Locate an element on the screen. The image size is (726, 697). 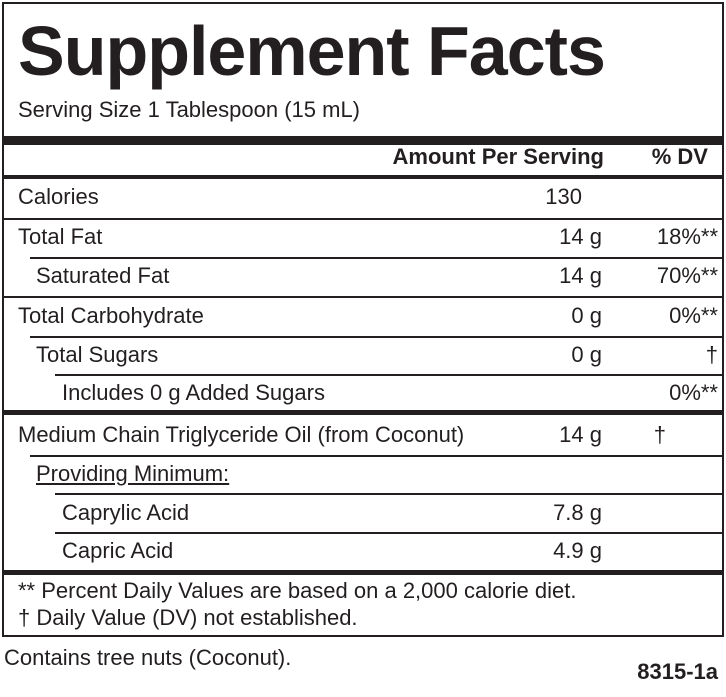
daily-value: 70%** is located at coordinates (687, 275).